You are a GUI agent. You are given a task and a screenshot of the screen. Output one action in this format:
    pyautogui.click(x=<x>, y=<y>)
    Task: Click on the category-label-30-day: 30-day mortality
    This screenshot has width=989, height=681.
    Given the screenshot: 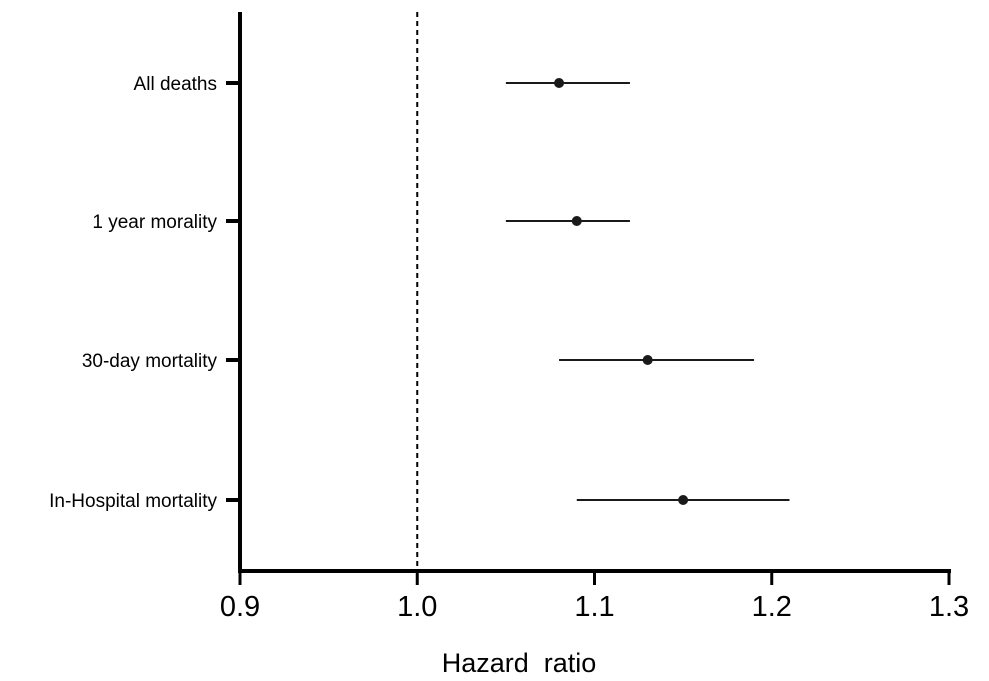 What is the action you would take?
    pyautogui.click(x=150, y=361)
    